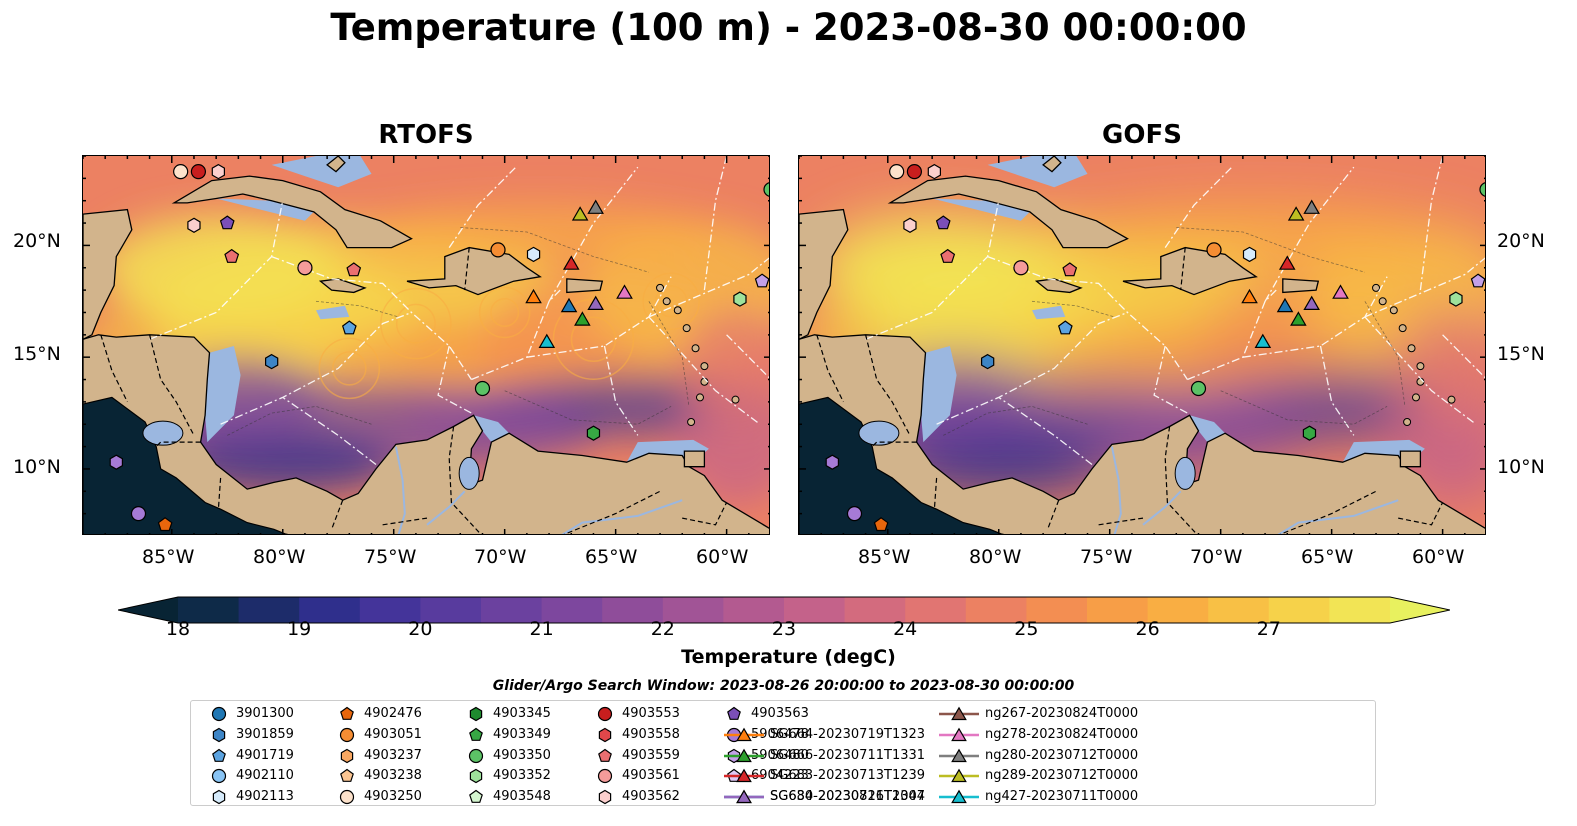  What do you see at coordinates (651, 713) in the screenshot?
I see `legend-label: 4903553` at bounding box center [651, 713].